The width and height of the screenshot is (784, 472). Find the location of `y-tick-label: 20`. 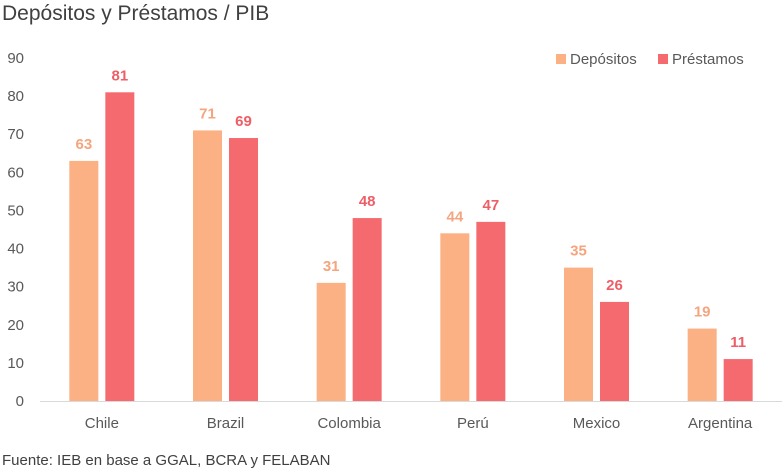

y-tick-label: 20 is located at coordinates (15, 325).